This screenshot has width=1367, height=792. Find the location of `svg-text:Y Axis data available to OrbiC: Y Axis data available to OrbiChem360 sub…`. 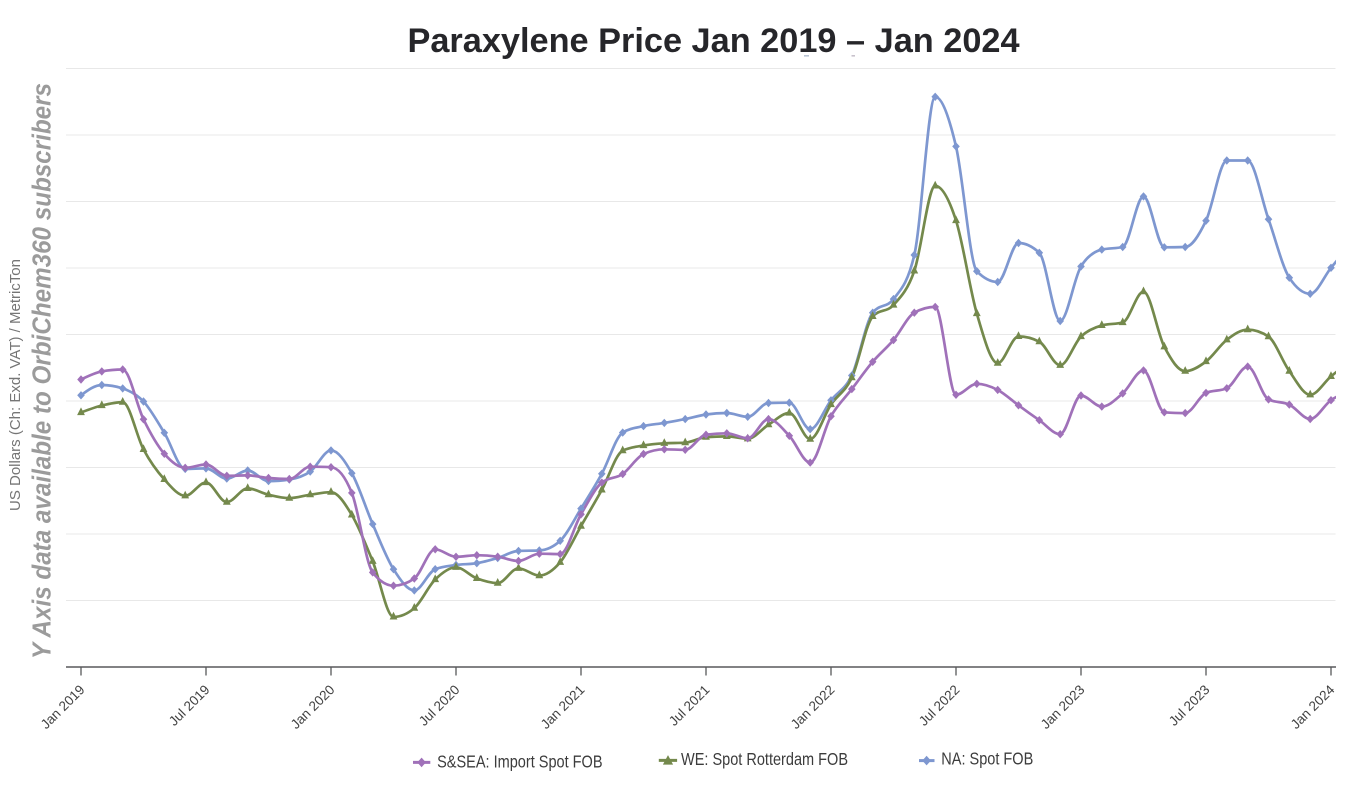

svg-text:Y Axis data available to OrbiC: Y Axis data available to OrbiChem360 sub… is located at coordinates (42, 371).